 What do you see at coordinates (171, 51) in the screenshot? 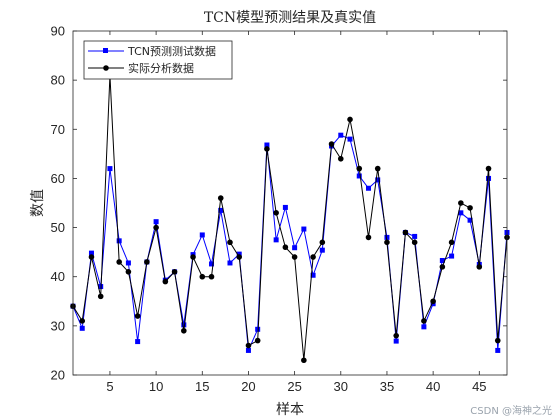
I see `legend-label-prediction: TCN预测测试数据` at bounding box center [171, 51].